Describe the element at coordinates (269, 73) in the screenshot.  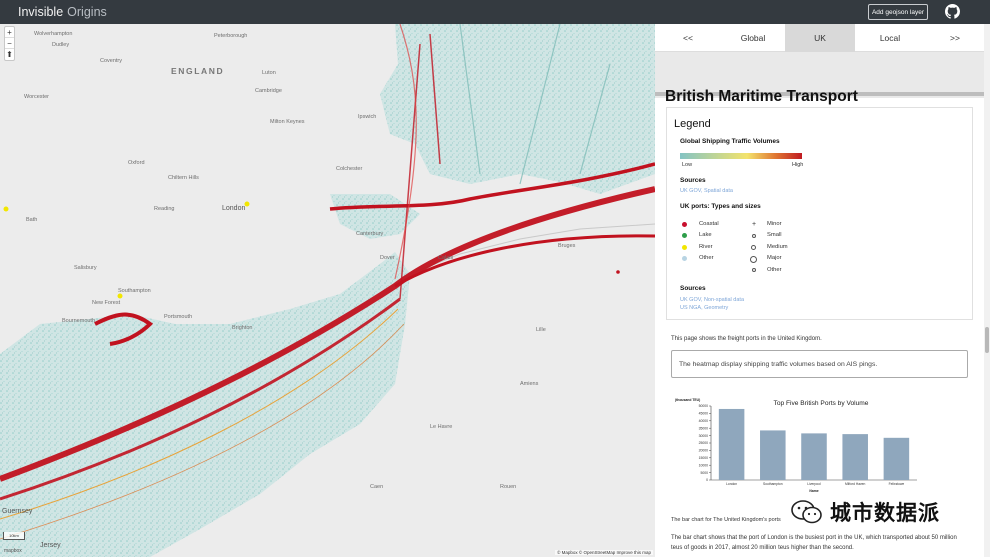
I see `map-label: Luton` at that location.